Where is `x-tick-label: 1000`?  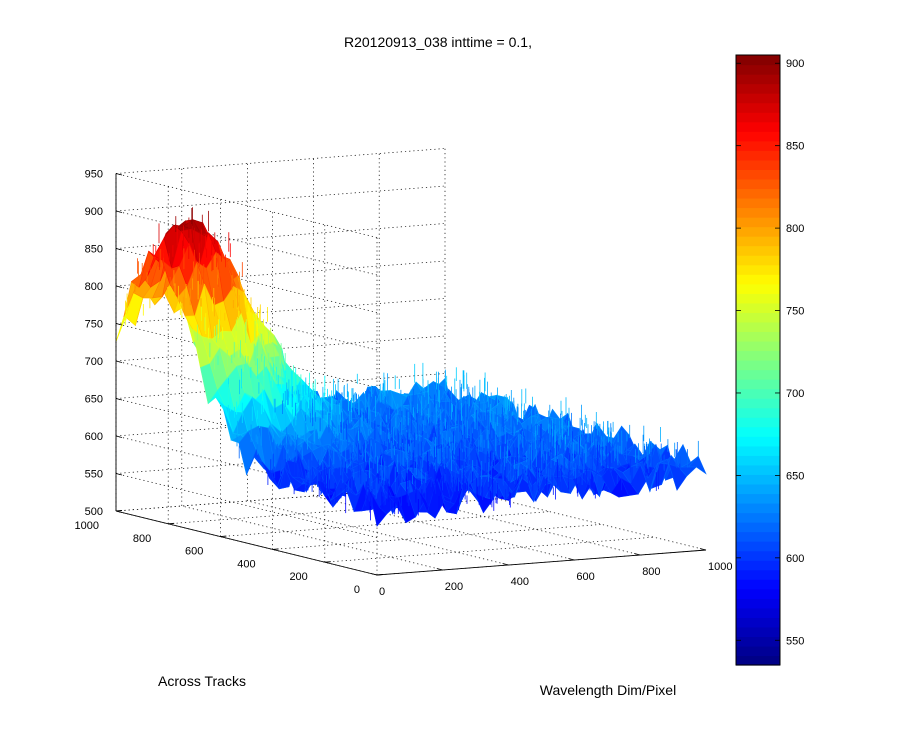
x-tick-label: 1000 is located at coordinates (720, 567).